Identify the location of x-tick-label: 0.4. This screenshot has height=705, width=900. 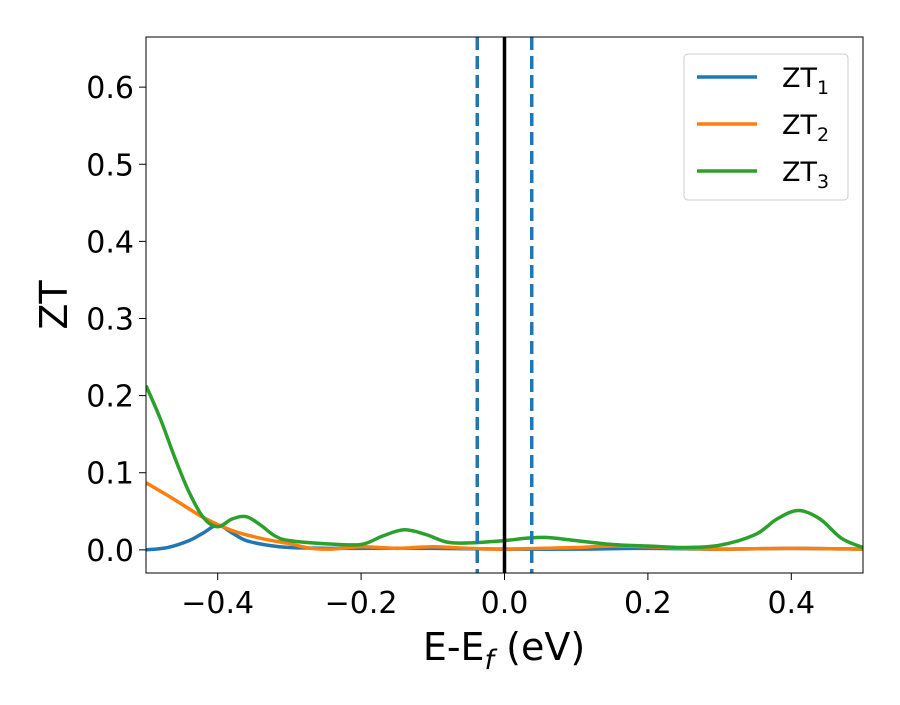
(791, 603).